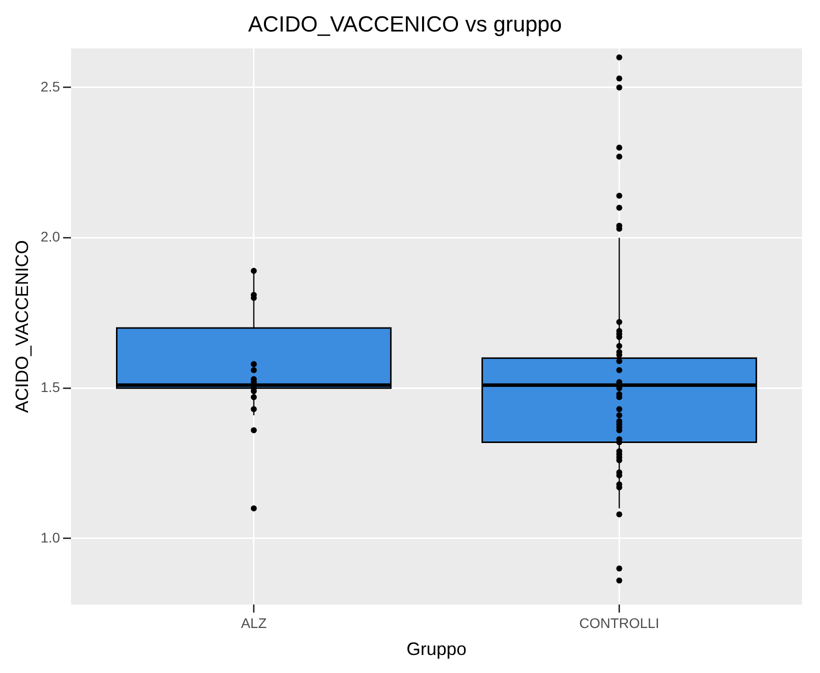 The width and height of the screenshot is (820, 673). What do you see at coordinates (619, 622) in the screenshot?
I see `x-tick-label: CONTROLLI` at bounding box center [619, 622].